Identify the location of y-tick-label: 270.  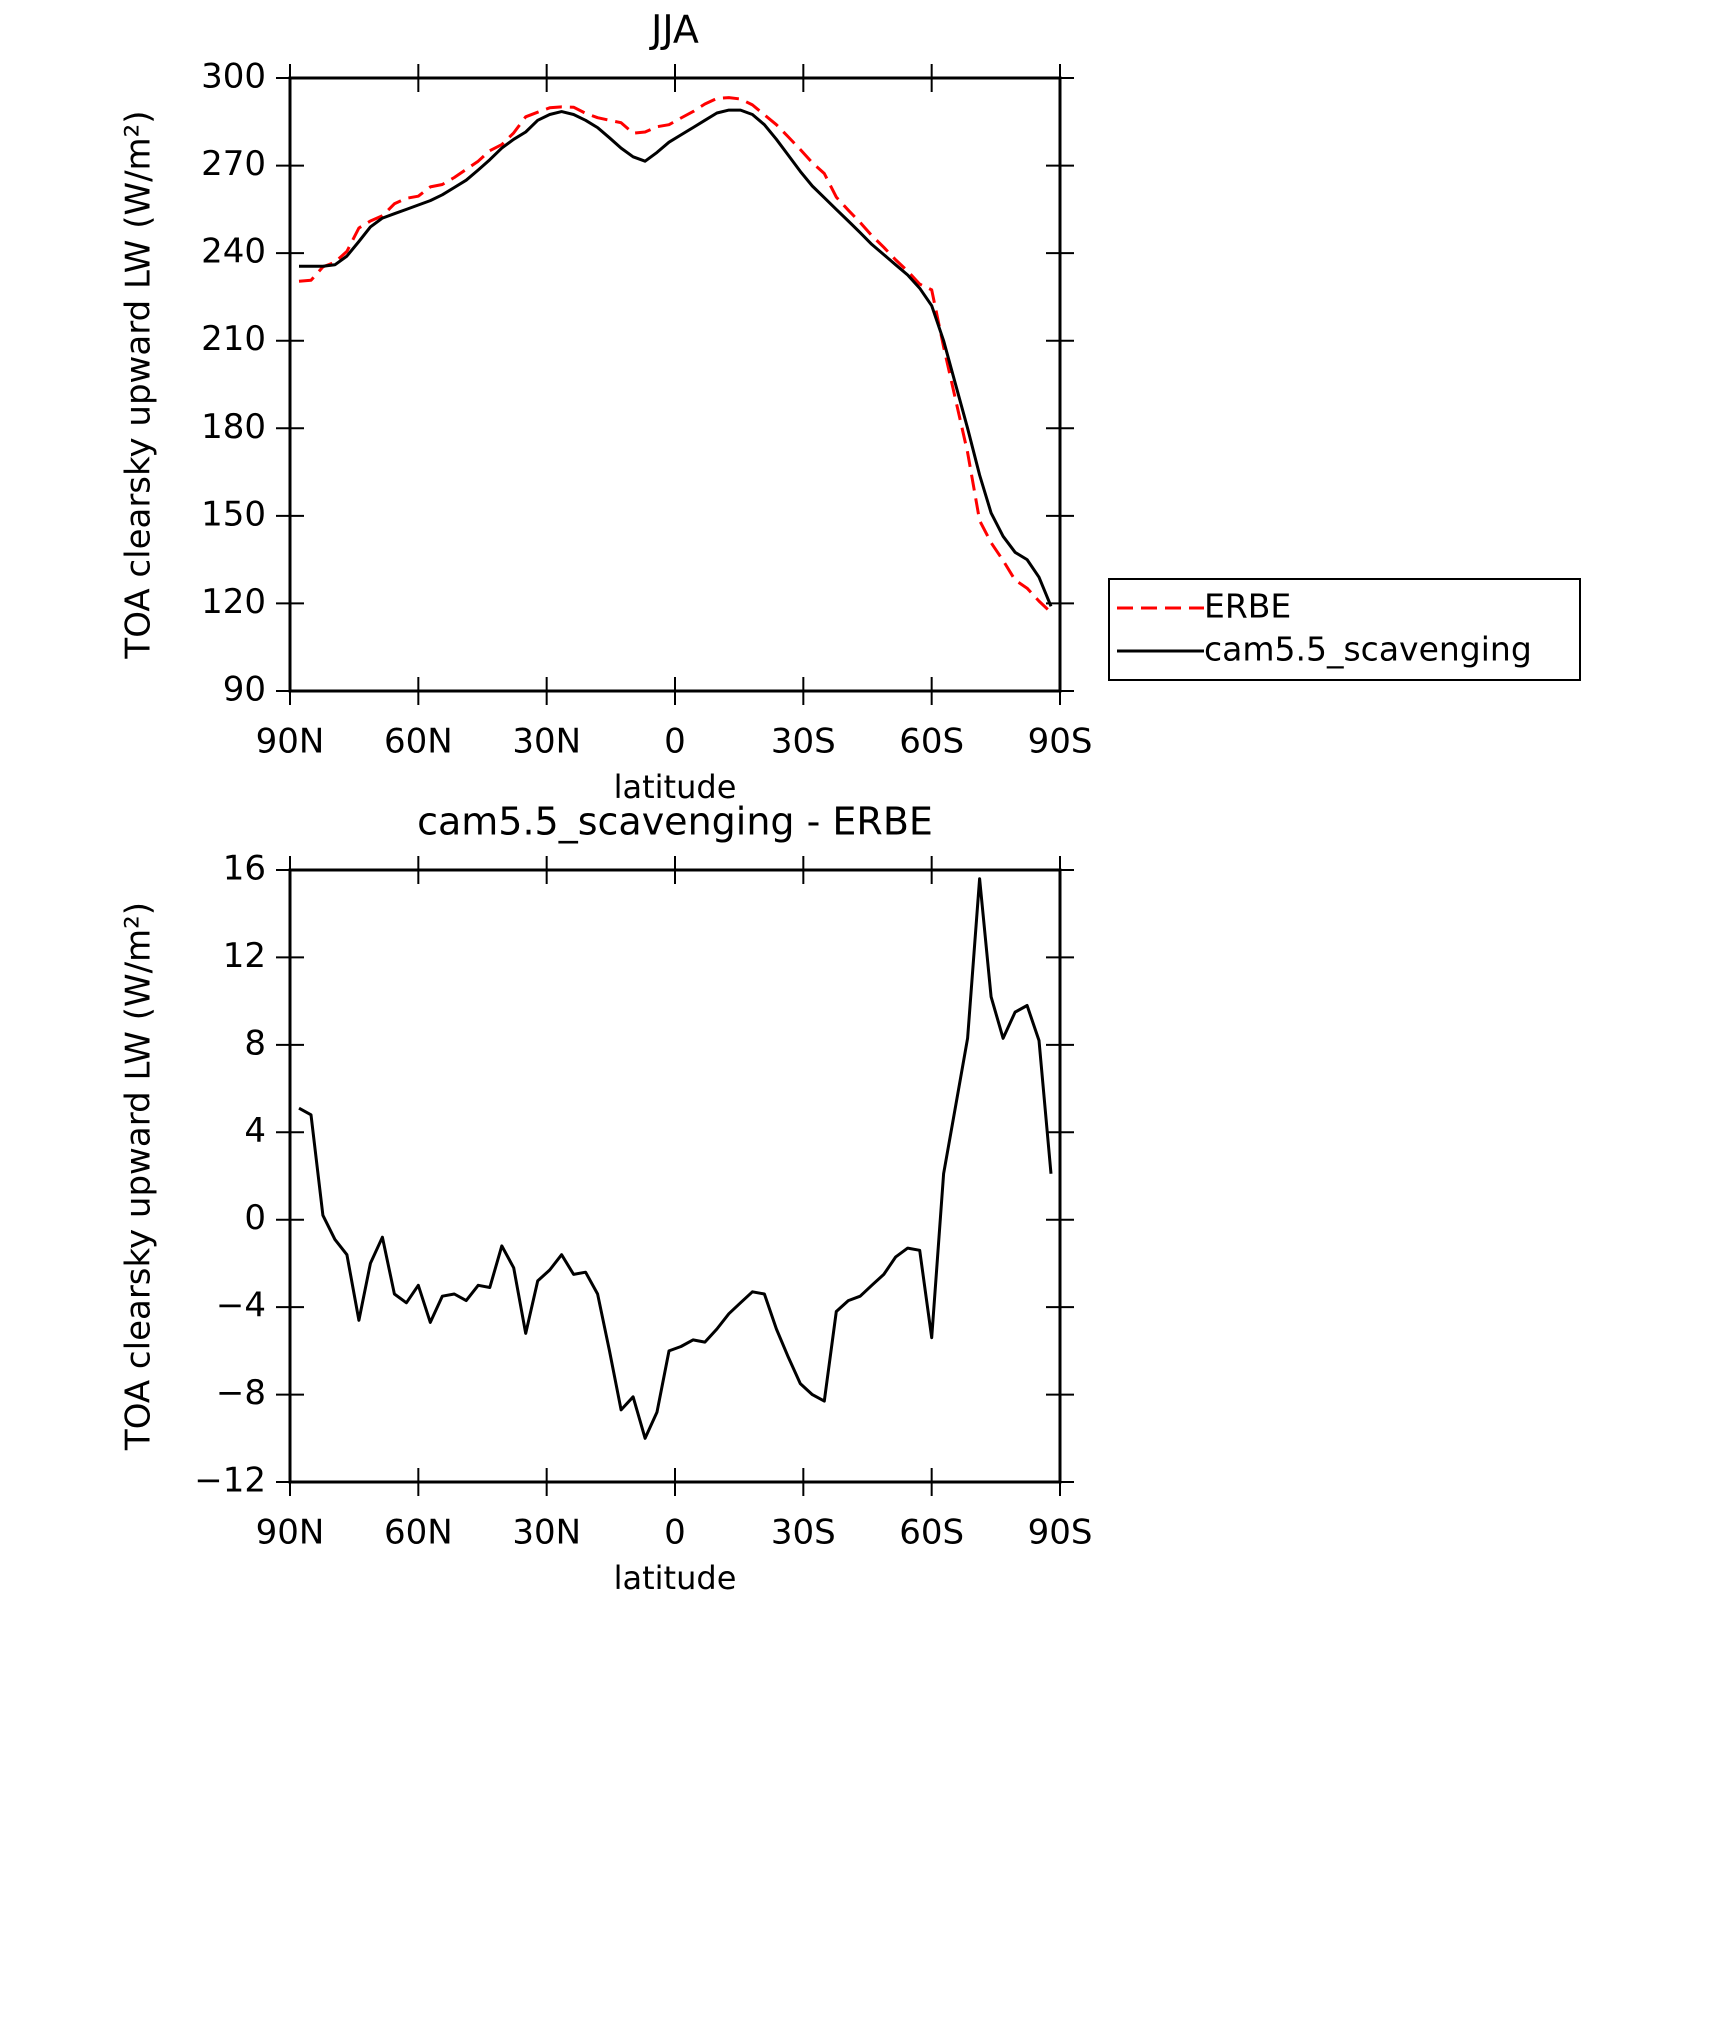
(233, 164).